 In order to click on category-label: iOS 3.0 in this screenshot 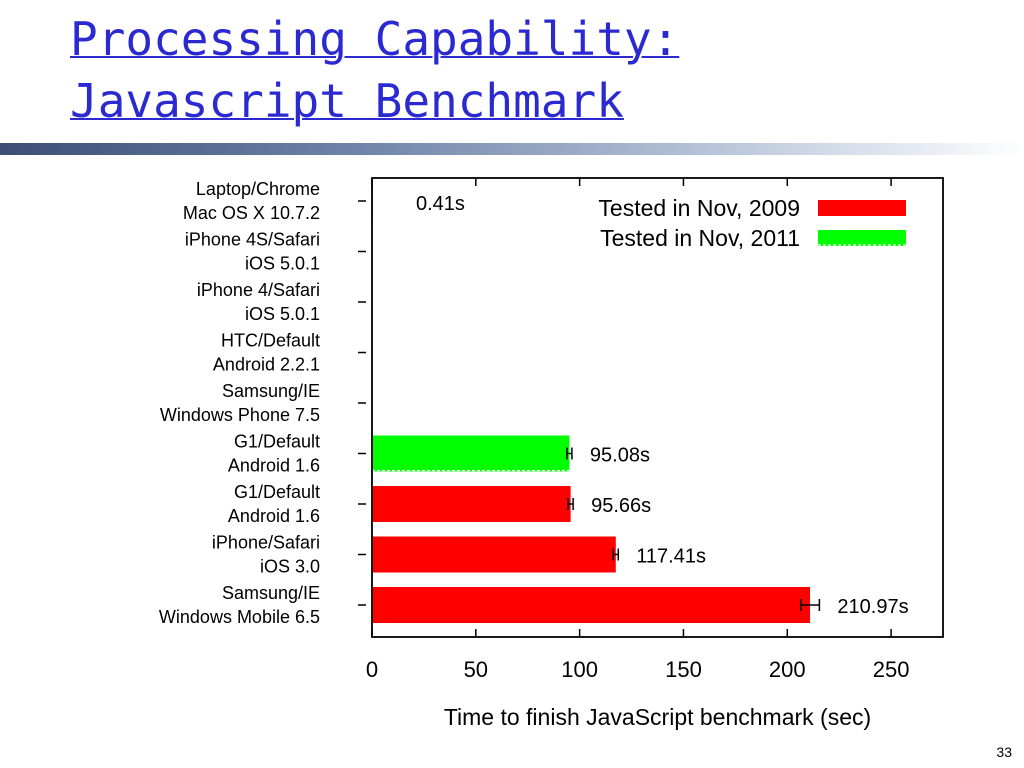, I will do `click(290, 567)`.